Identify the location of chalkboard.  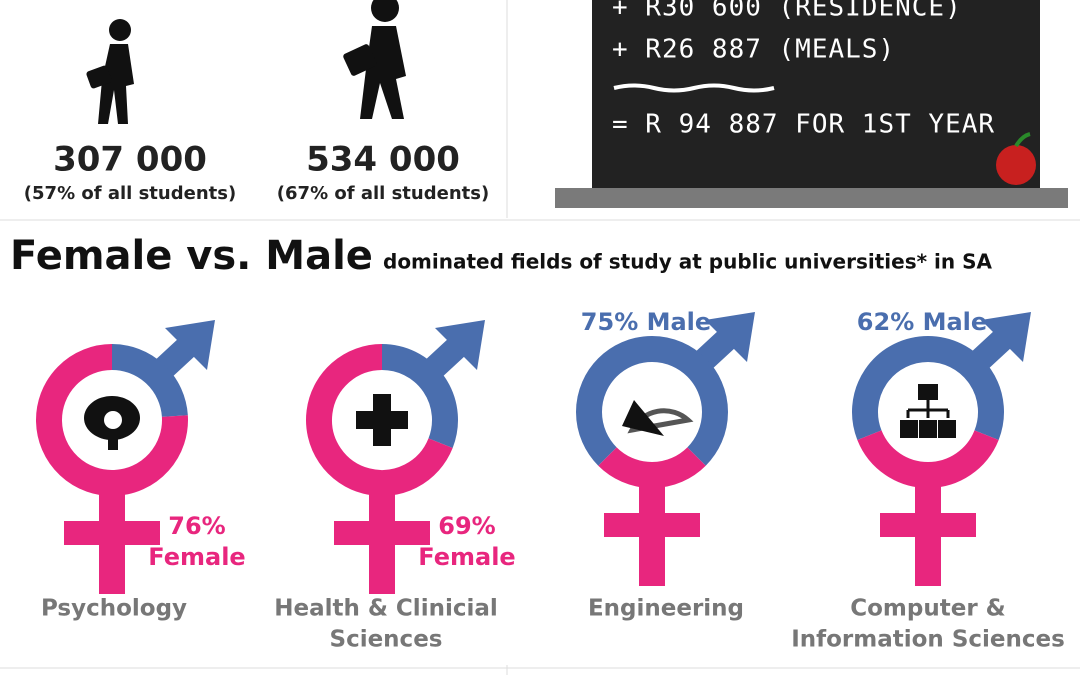
(816, 94).